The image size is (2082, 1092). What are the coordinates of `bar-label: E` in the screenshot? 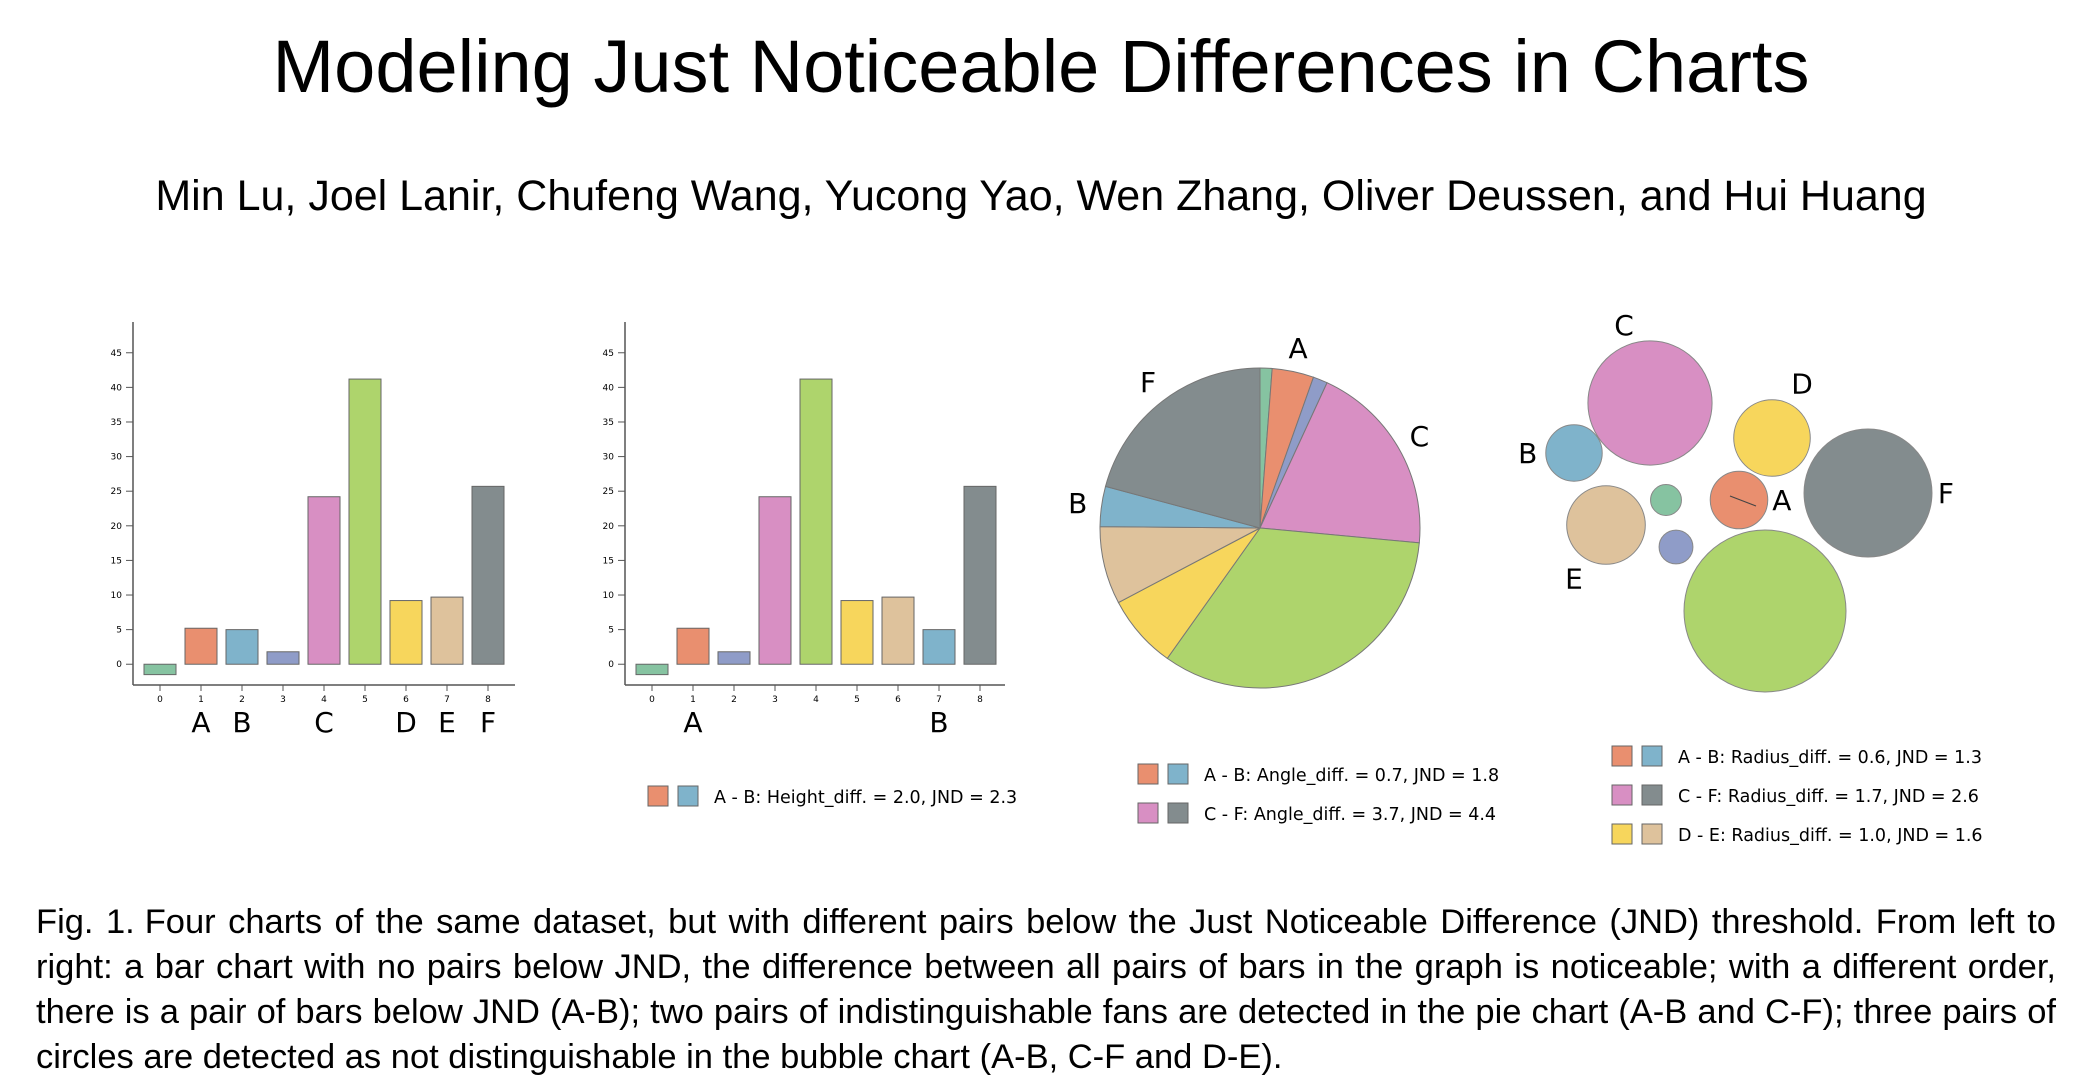 It's located at (447, 722).